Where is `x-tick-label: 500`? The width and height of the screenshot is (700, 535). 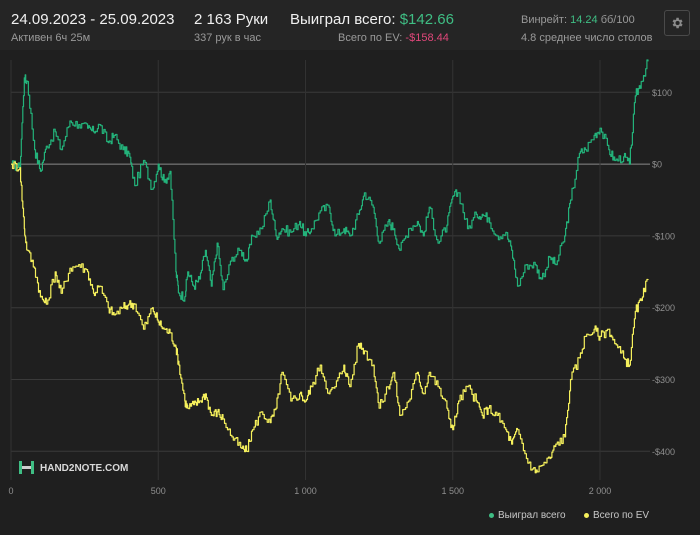 x-tick-label: 500 is located at coordinates (158, 491).